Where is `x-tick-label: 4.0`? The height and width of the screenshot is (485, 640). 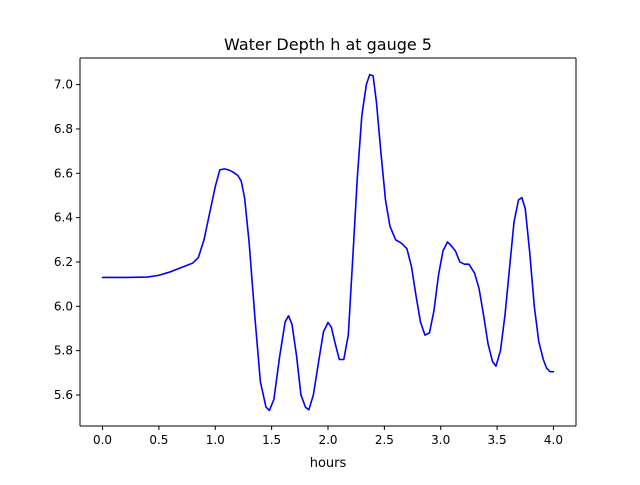 x-tick-label: 4.0 is located at coordinates (553, 440).